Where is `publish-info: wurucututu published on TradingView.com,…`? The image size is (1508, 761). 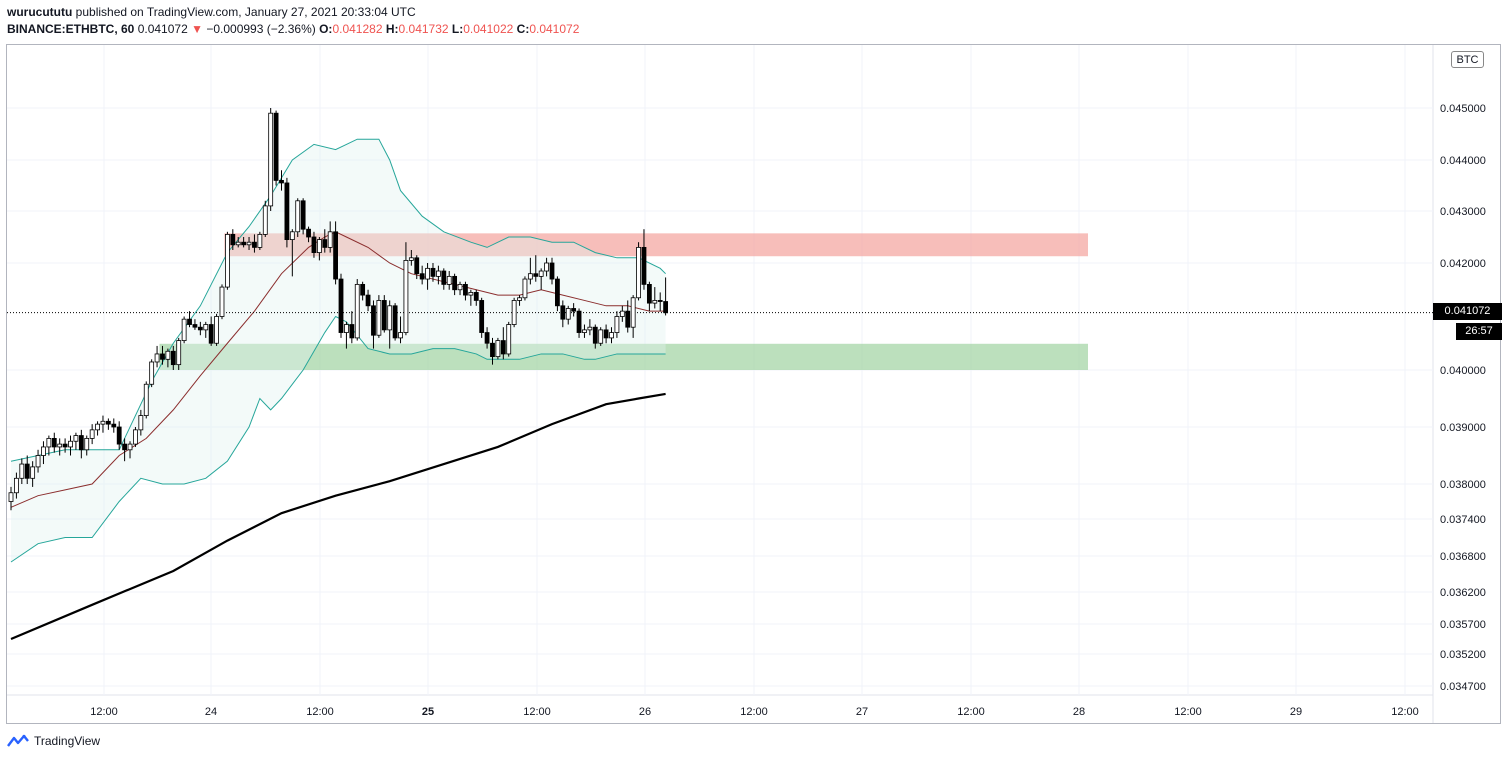
publish-info: wurucututu published on TradingView.com,… is located at coordinates (211, 12).